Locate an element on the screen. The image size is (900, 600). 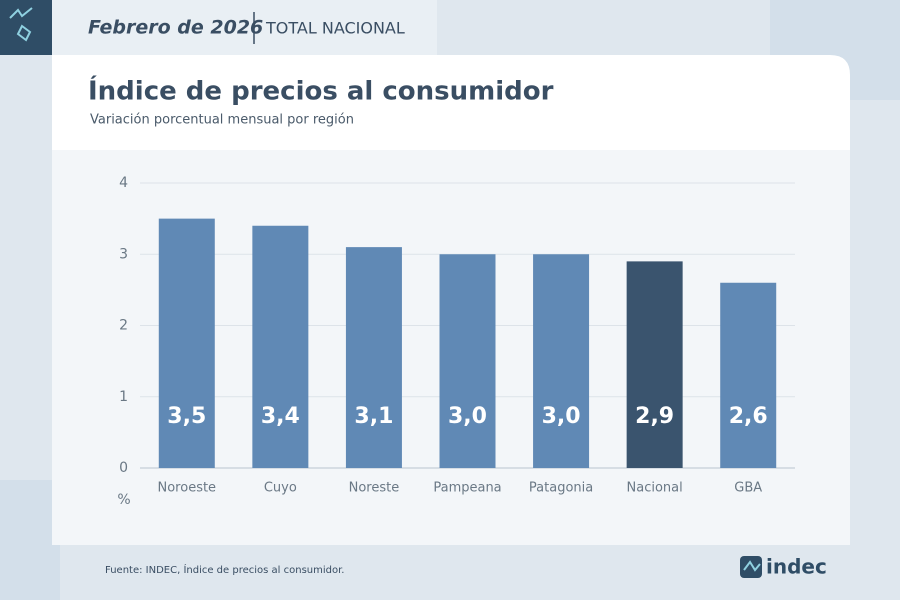
icon-tile is located at coordinates (26, 27).